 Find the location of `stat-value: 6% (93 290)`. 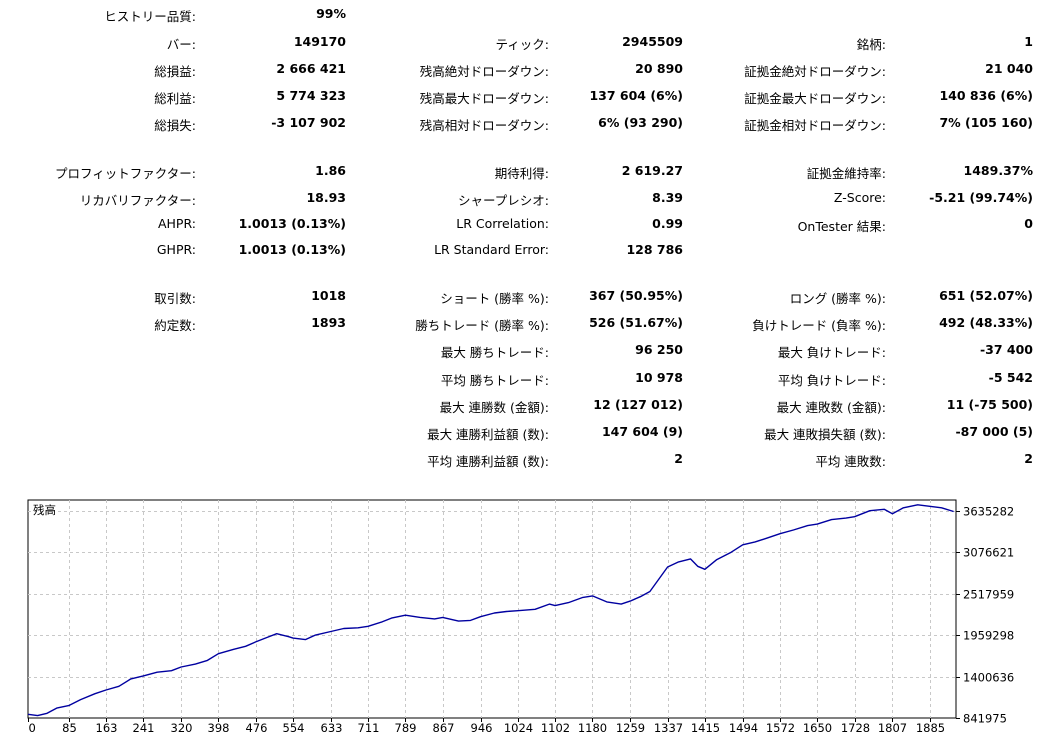

stat-value: 6% (93 290) is located at coordinates (640, 122).